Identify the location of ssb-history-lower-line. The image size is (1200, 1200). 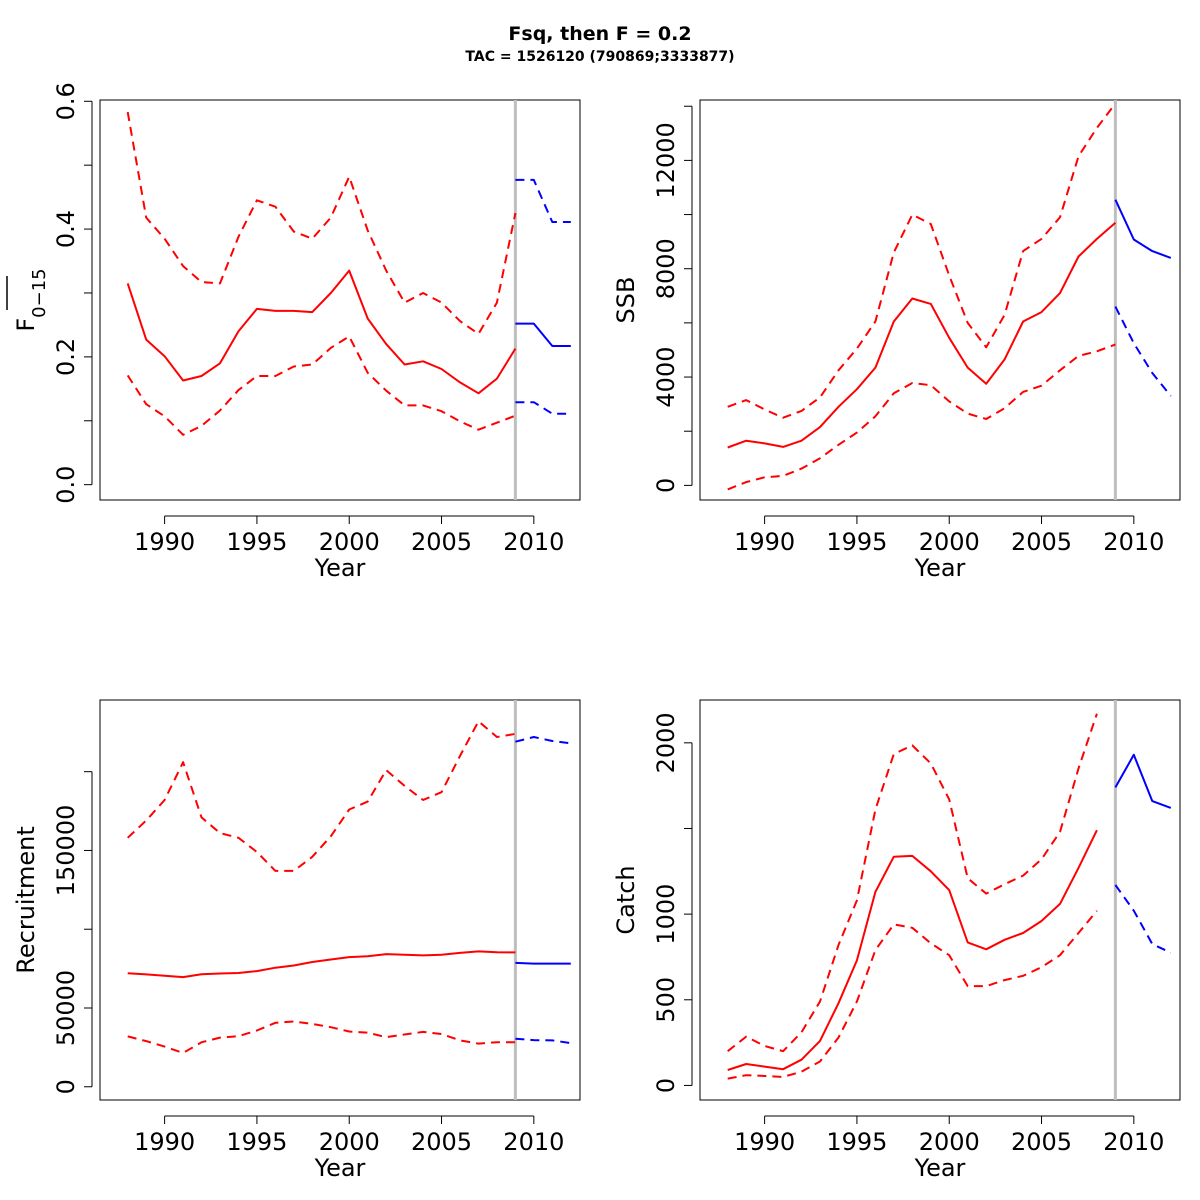
(921, 417).